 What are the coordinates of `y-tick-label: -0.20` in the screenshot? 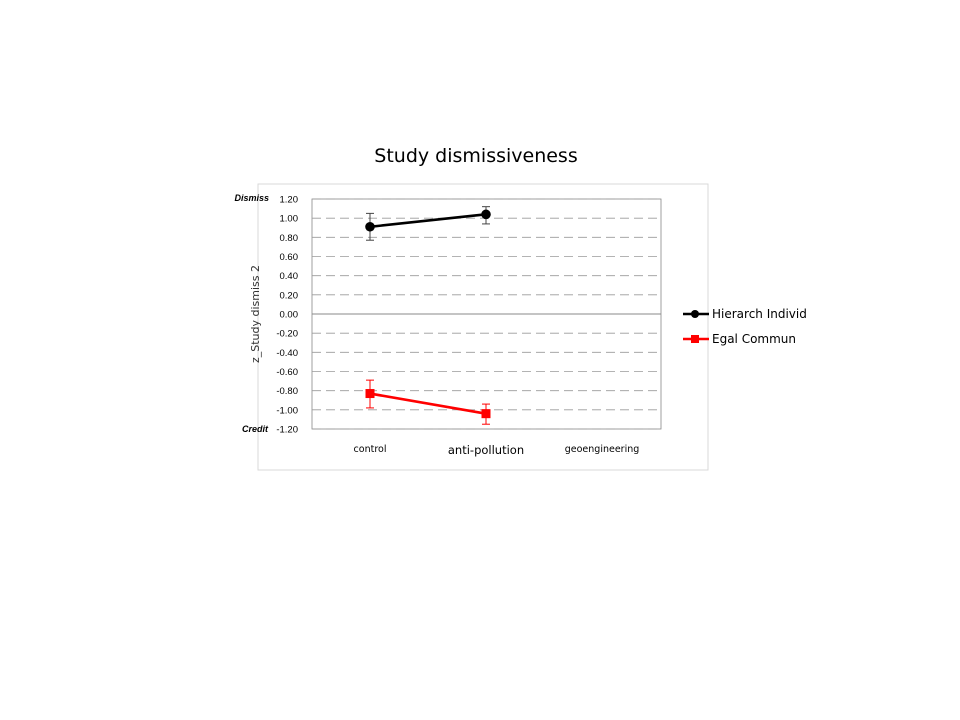 It's located at (287, 334).